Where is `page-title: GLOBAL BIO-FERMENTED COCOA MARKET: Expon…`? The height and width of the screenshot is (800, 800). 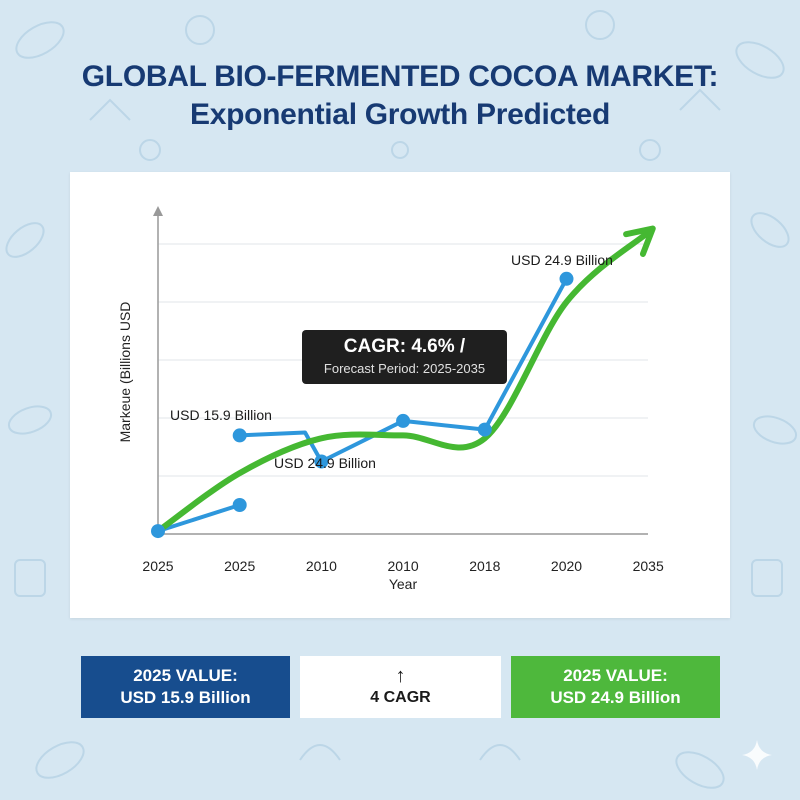 page-title: GLOBAL BIO-FERMENTED COCOA MARKET: Expon… is located at coordinates (400, 96).